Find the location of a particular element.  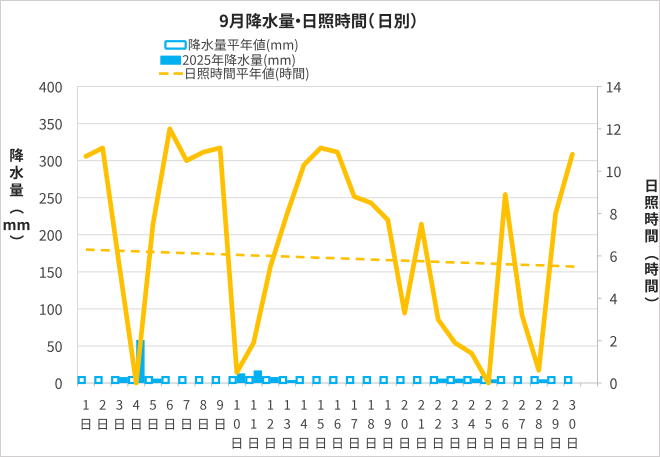

legend-swatch-bar-outline is located at coordinates (175, 45).